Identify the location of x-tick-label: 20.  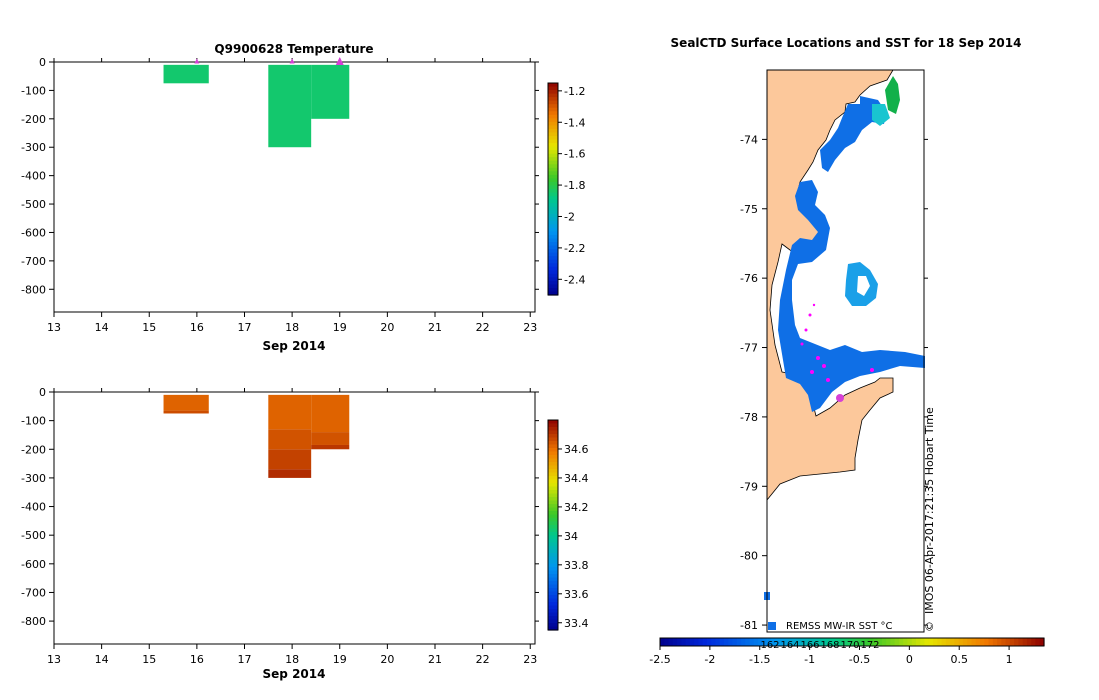
(387, 659).